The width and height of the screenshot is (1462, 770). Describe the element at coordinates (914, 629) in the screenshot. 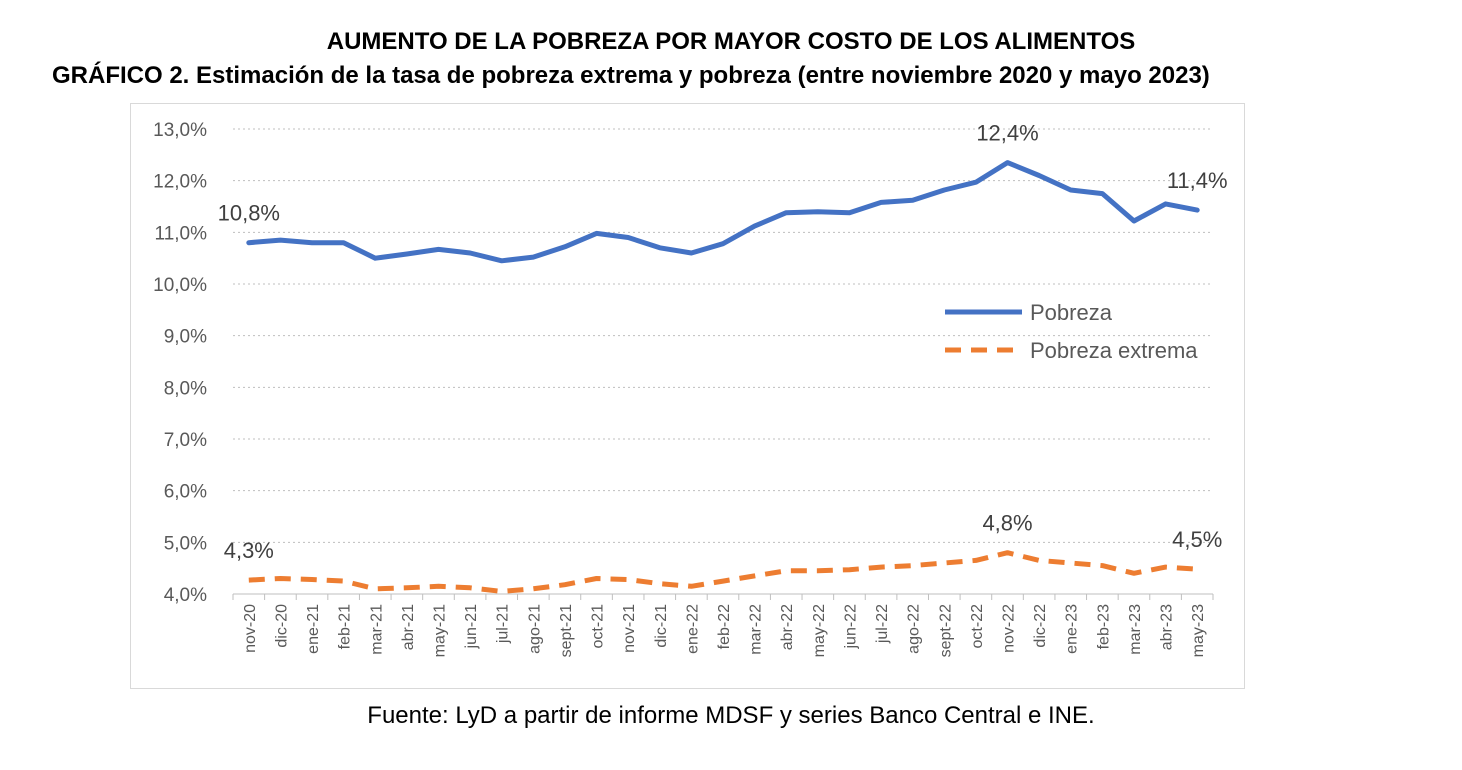

I see `x-tick-label: ago-22` at that location.